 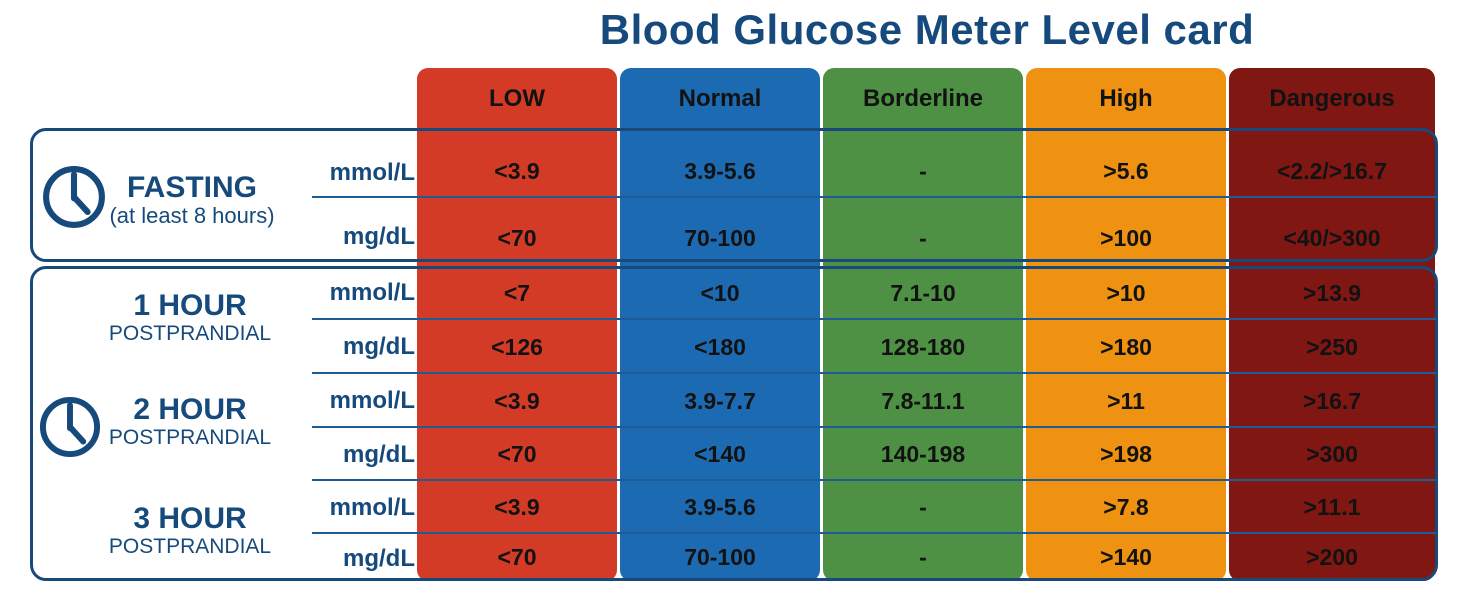 What do you see at coordinates (1332, 346) in the screenshot?
I see `cell-1h-mg-dangerous: >250` at bounding box center [1332, 346].